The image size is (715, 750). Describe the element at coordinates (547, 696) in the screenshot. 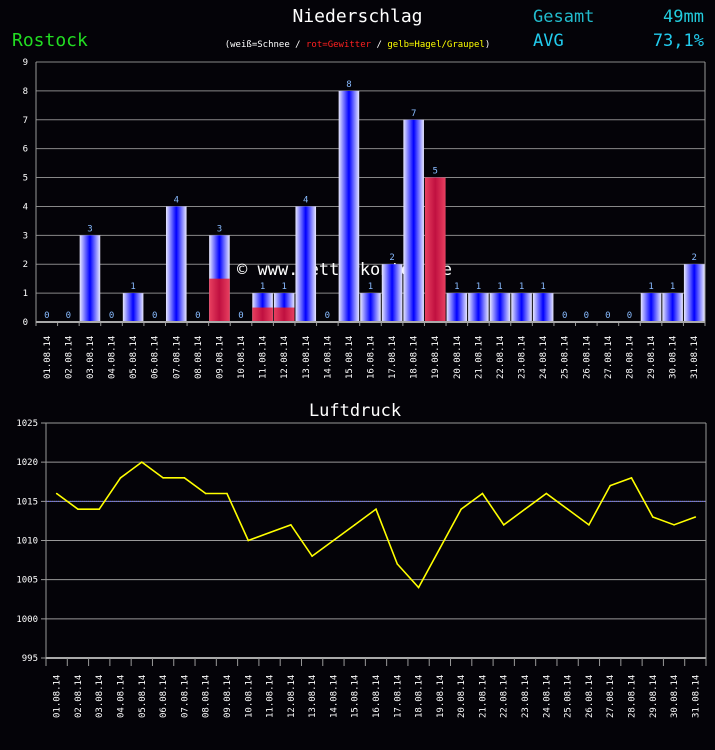

I see `x-tick-label: 24.08.14` at that location.